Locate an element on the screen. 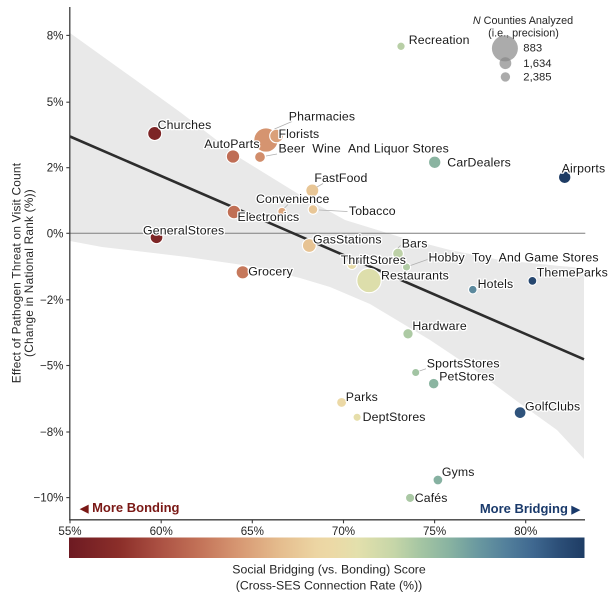 The image size is (615, 596). svg-text: Churches is located at coordinates (185, 125).